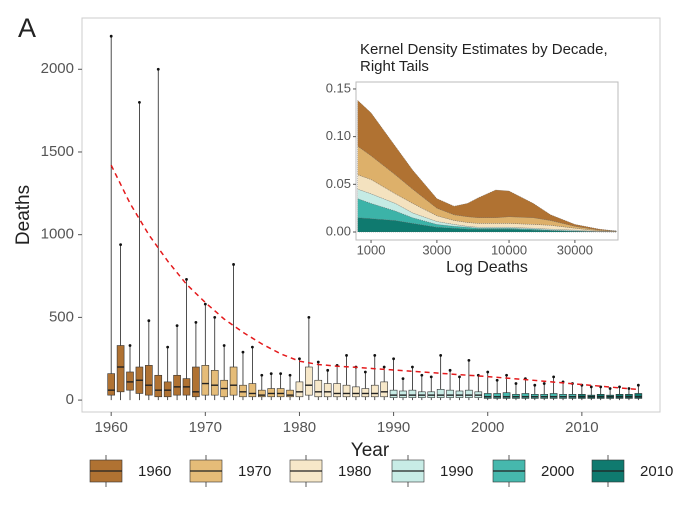 The height and width of the screenshot is (511, 680). I want to click on y-tick-label: 1000, so click(57, 234).